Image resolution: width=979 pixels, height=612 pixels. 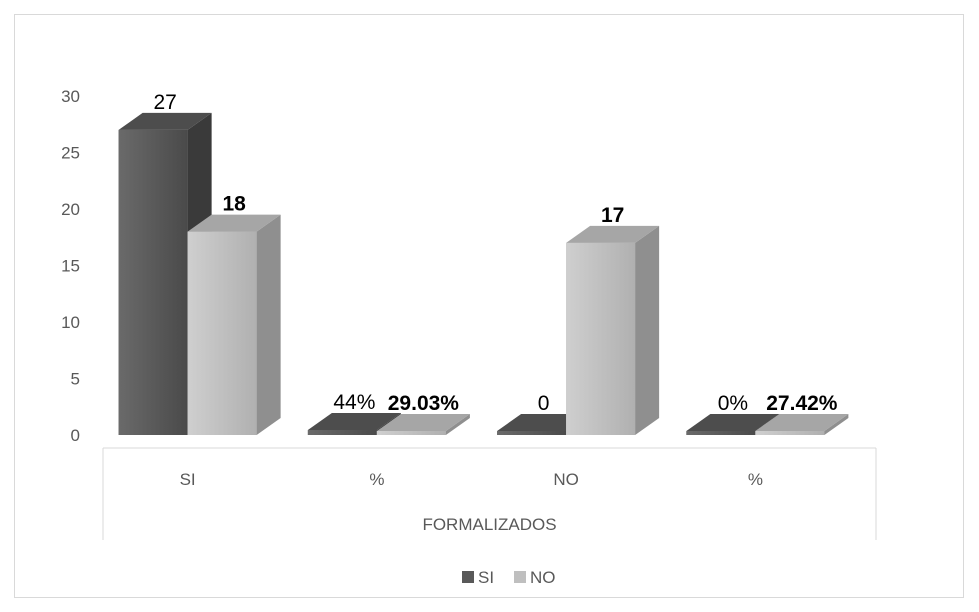 What do you see at coordinates (489, 524) in the screenshot?
I see `x-group-label: FORMALIZADOS` at bounding box center [489, 524].